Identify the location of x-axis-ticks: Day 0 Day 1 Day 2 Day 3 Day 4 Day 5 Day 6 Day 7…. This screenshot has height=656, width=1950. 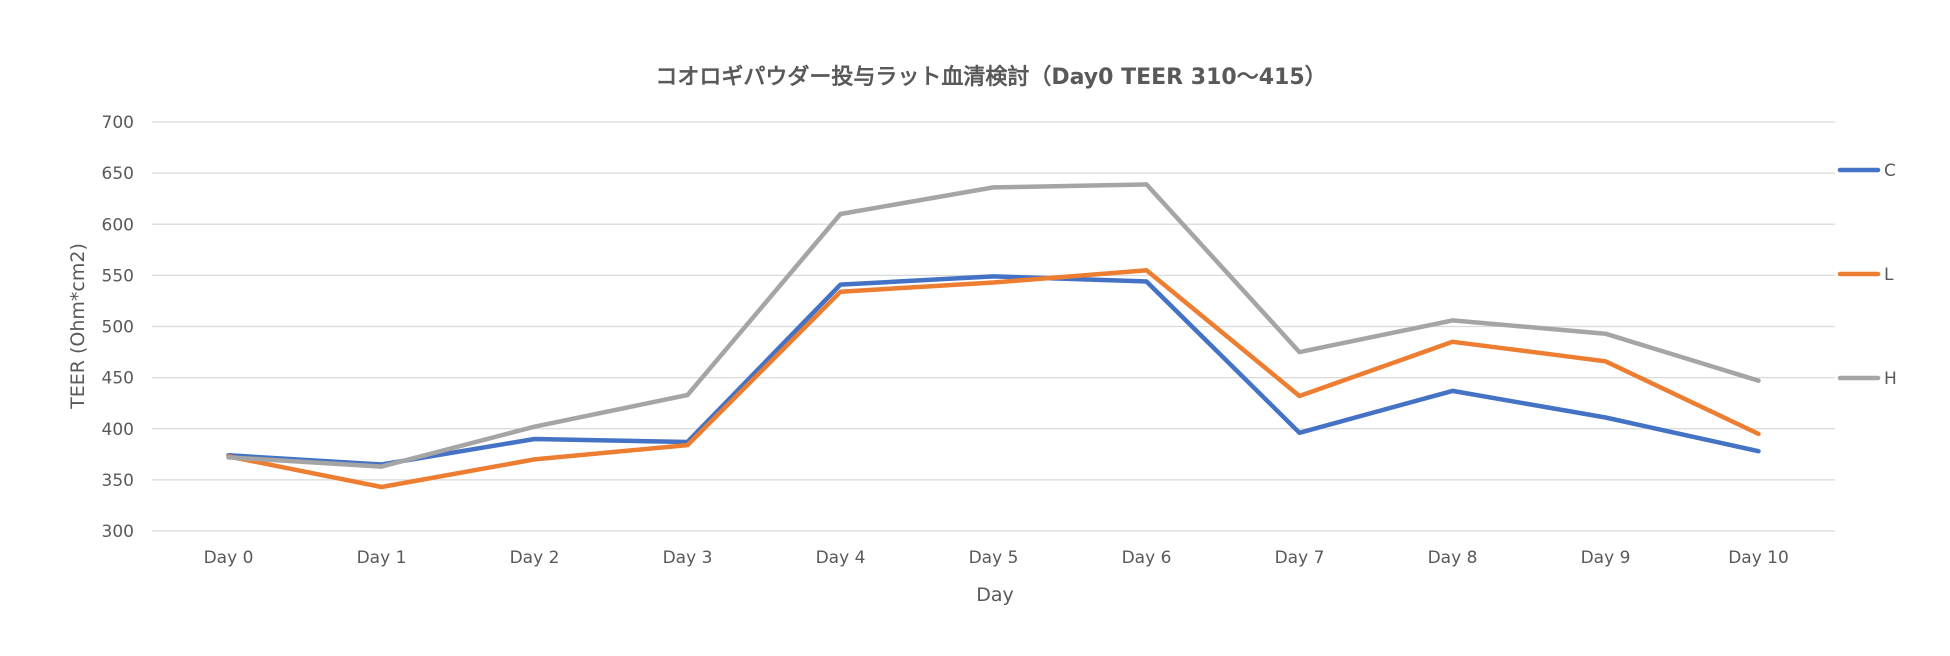
(996, 558).